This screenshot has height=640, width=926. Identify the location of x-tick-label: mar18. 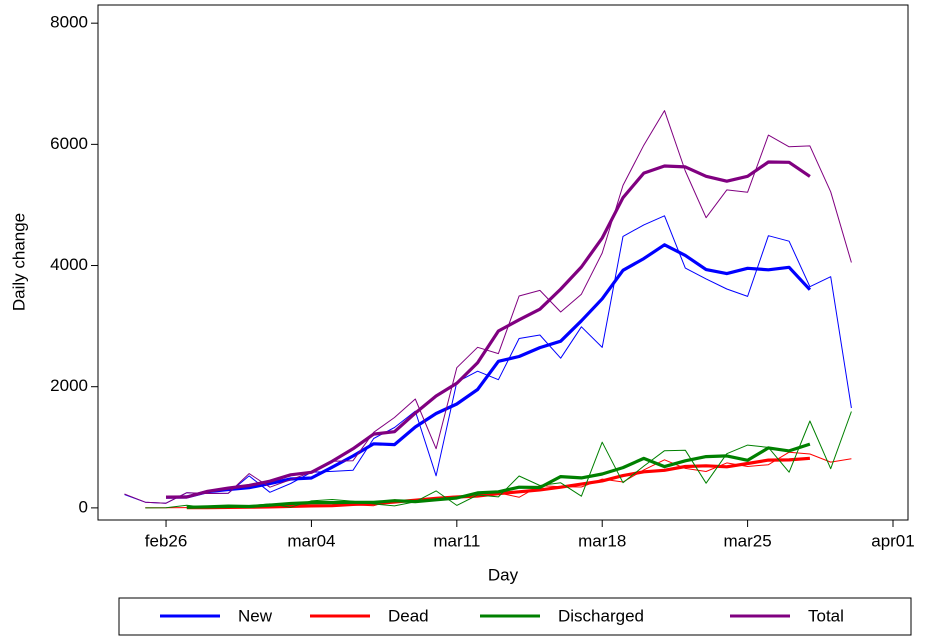
(602, 540).